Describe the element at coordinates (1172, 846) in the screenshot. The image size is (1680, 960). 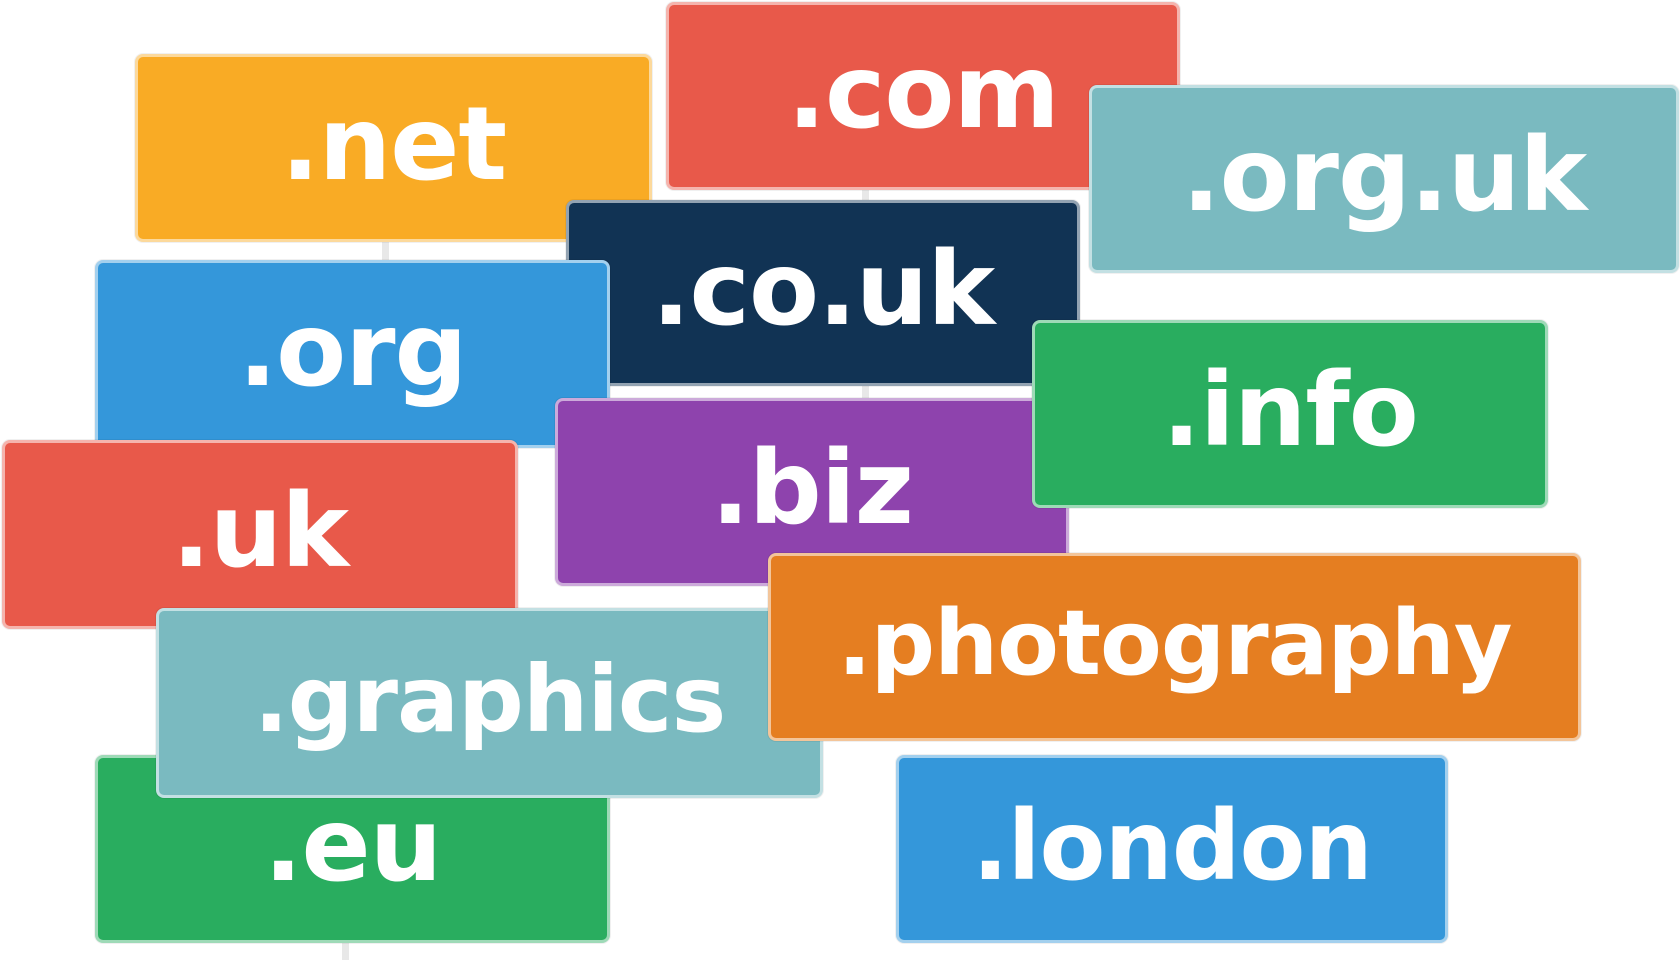
I see `tag-label: .london` at that location.